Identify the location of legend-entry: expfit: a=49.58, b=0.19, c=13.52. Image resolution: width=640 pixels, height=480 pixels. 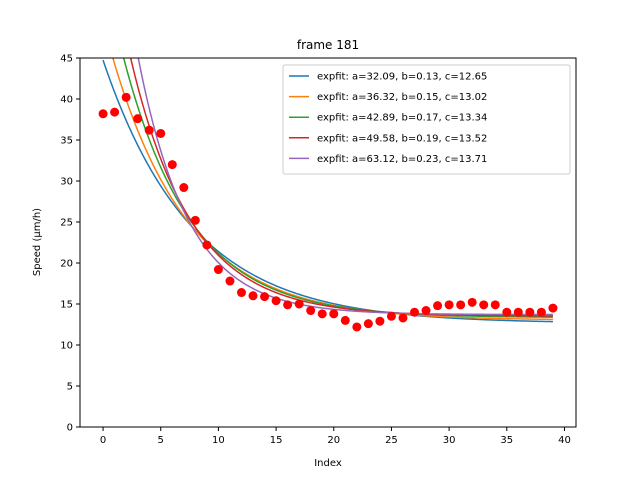
(402, 138).